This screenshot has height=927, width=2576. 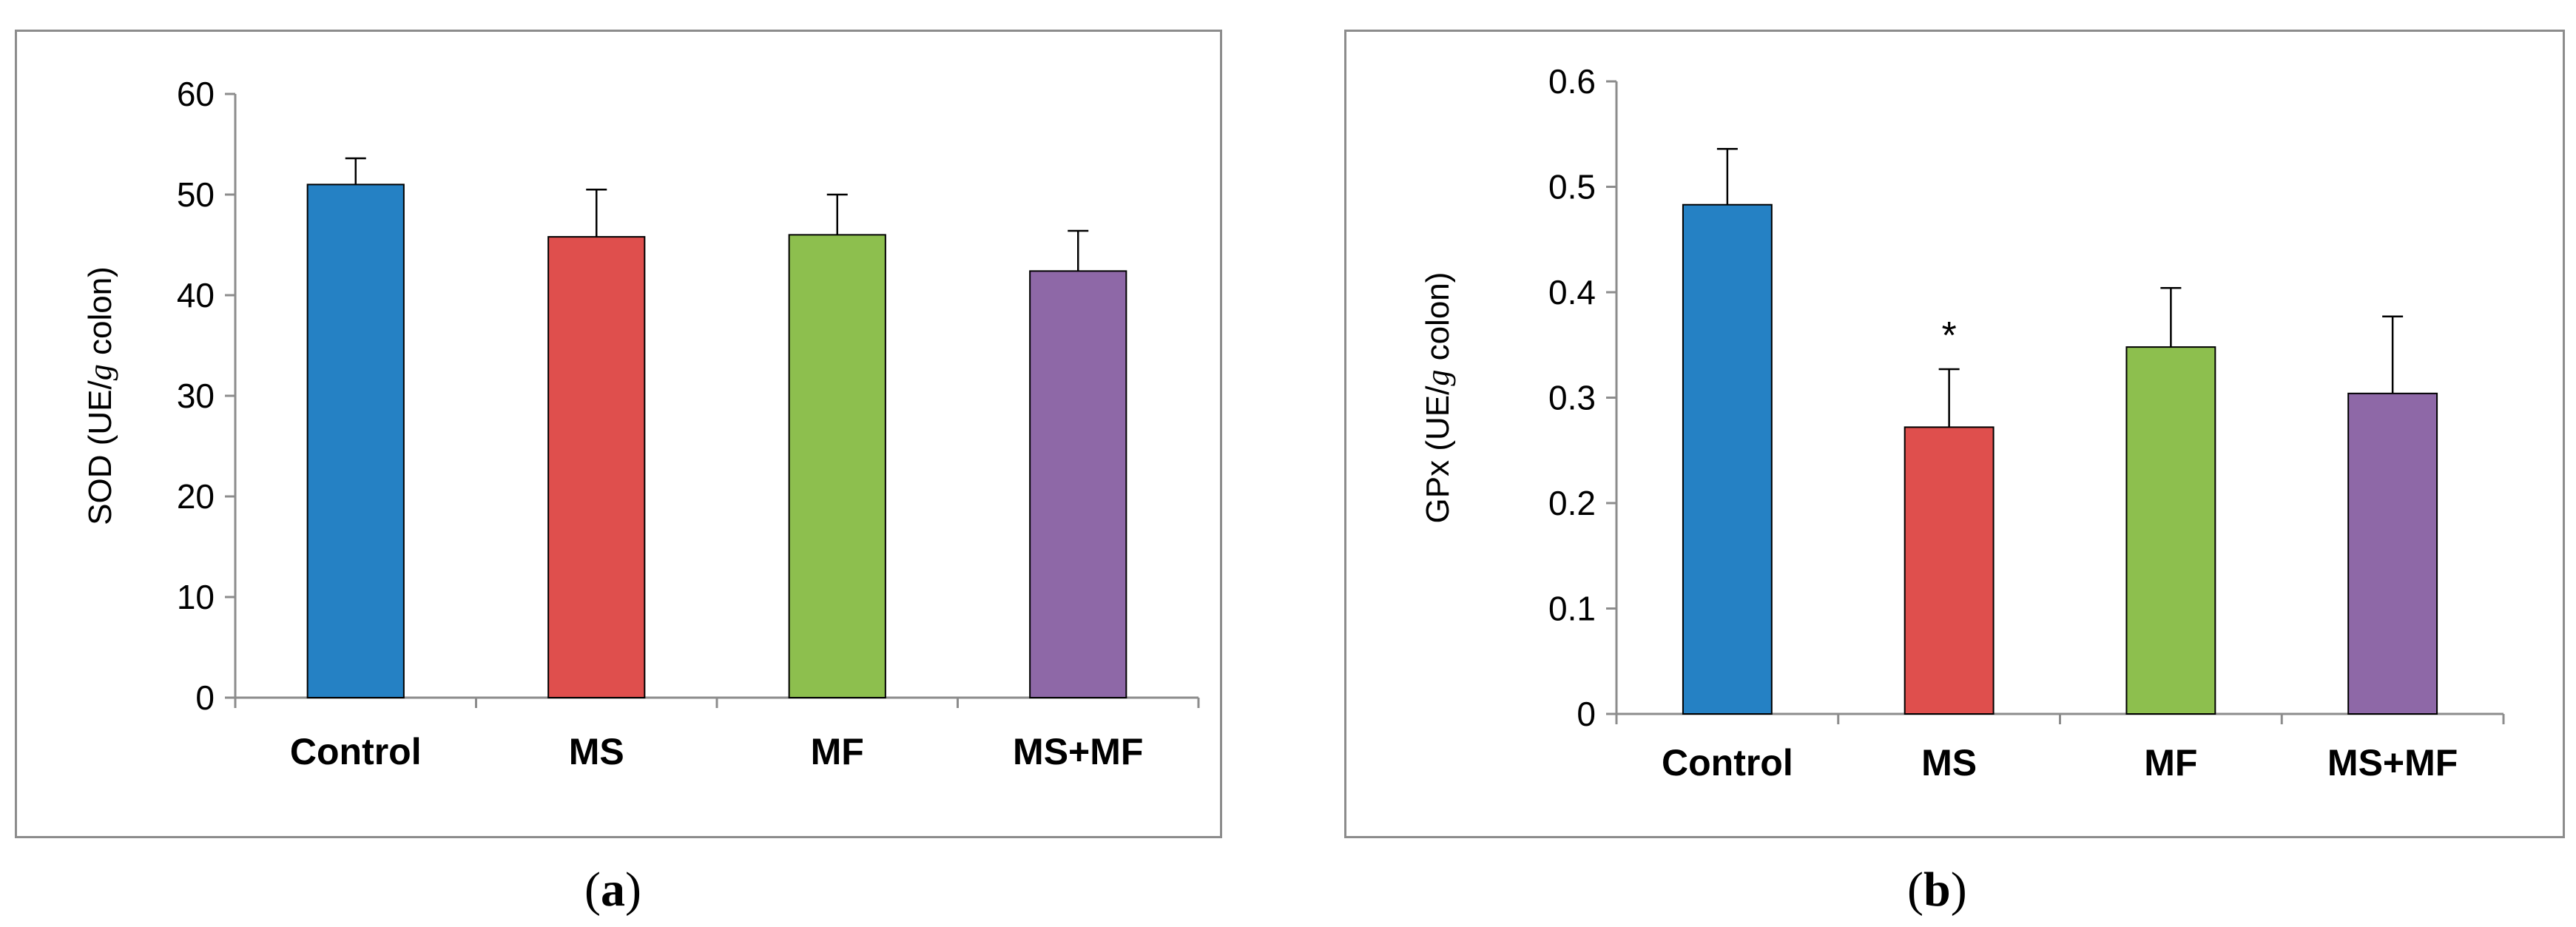 What do you see at coordinates (196, 597) in the screenshot?
I see `y-tick-label: 10` at bounding box center [196, 597].